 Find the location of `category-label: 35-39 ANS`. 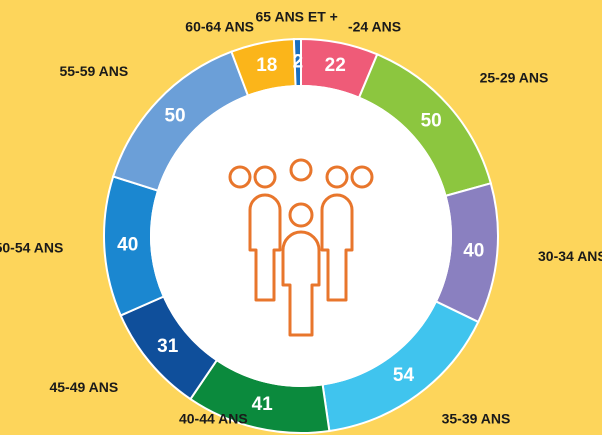

category-label: 35-39 ANS is located at coordinates (476, 419).